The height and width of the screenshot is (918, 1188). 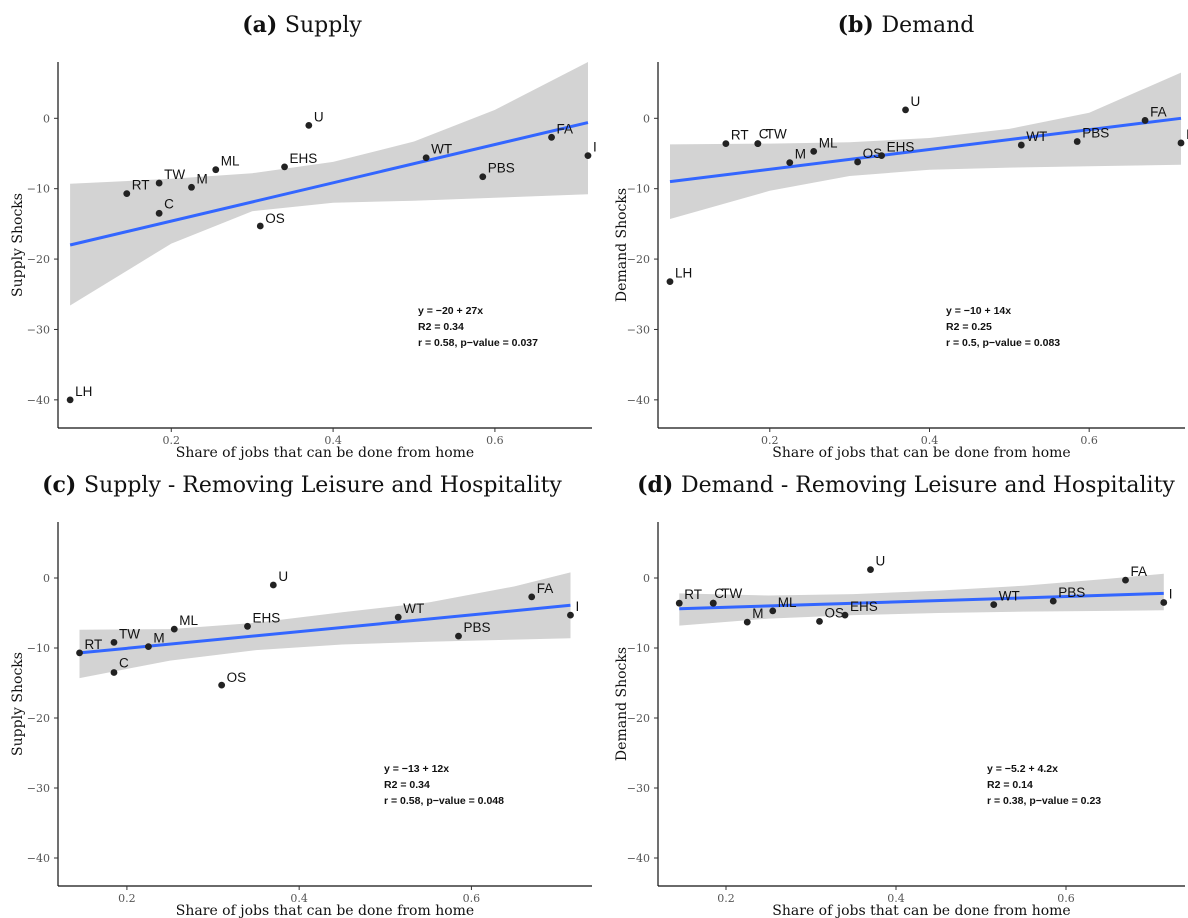 I want to click on panel-b-point-rt, so click(x=726, y=144).